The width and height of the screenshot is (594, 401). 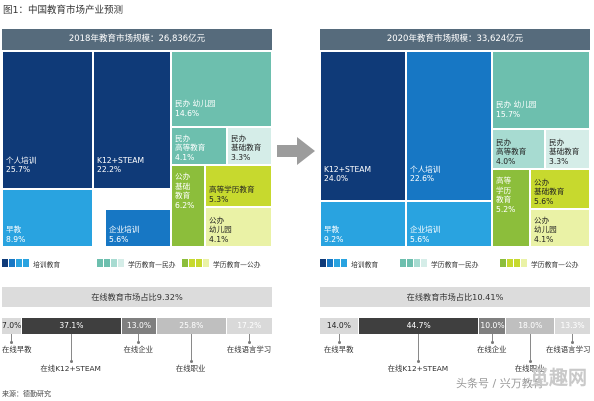 I want to click on online-segment: 13.0%, so click(x=138, y=326).